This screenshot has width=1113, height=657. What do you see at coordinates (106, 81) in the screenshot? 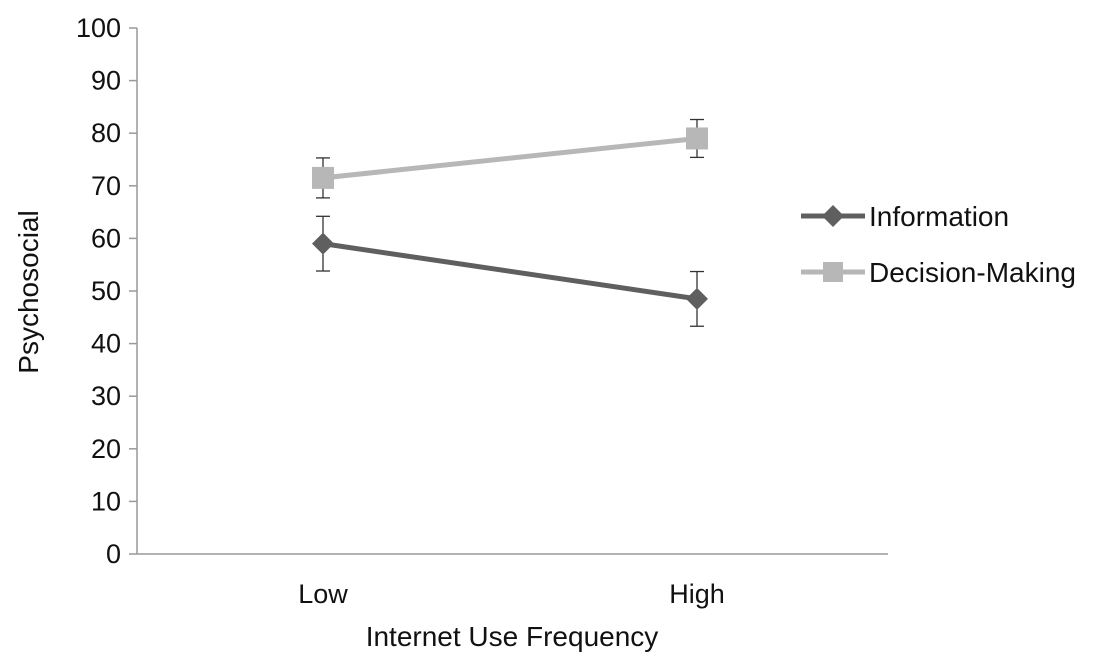
I see `y-tick-label: 90` at bounding box center [106, 81].